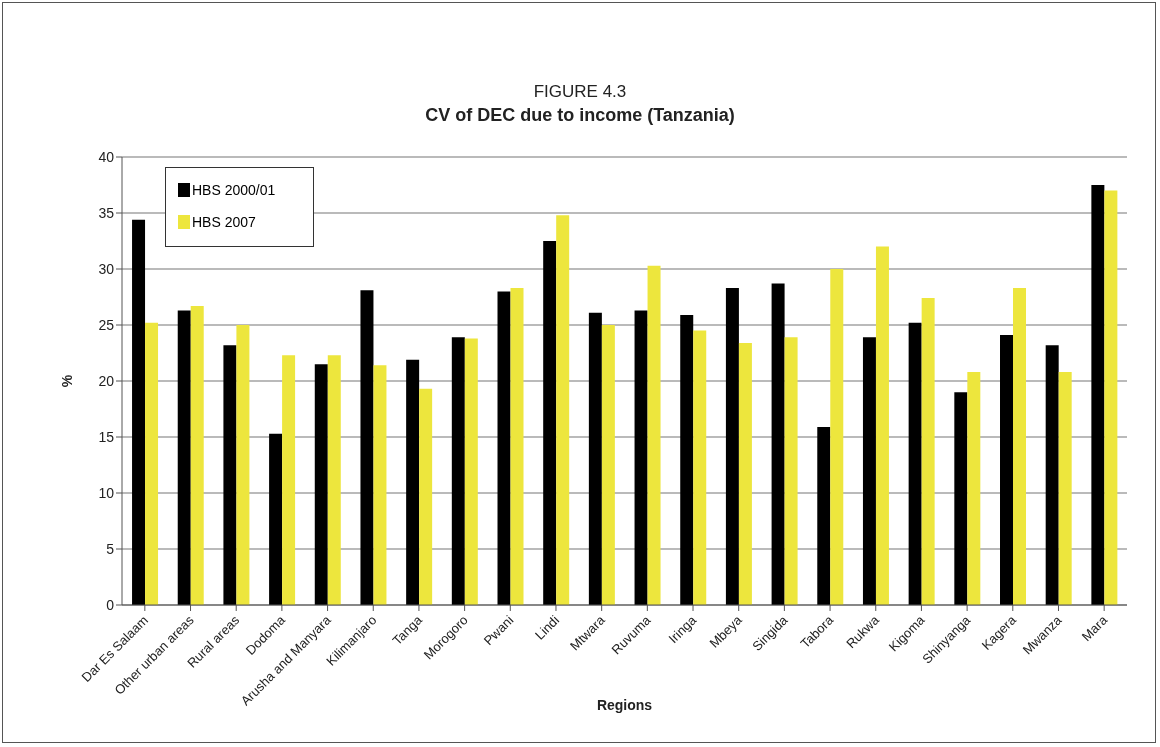  I want to click on y-tick-label: 25, so click(106, 324).